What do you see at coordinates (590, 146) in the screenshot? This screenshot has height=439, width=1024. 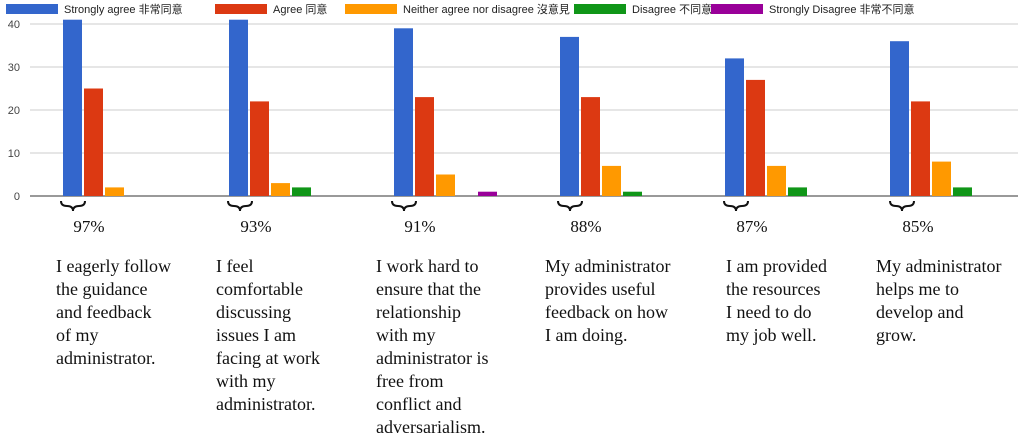 I see `bar-s2-g4` at bounding box center [590, 146].